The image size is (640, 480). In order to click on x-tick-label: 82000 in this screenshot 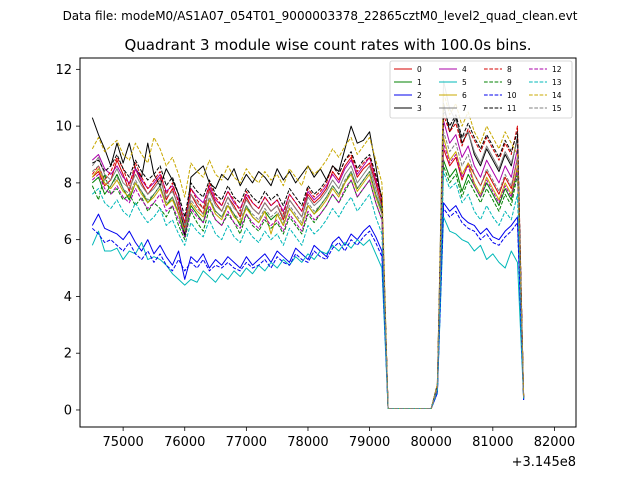, I will do `click(554, 442)`.